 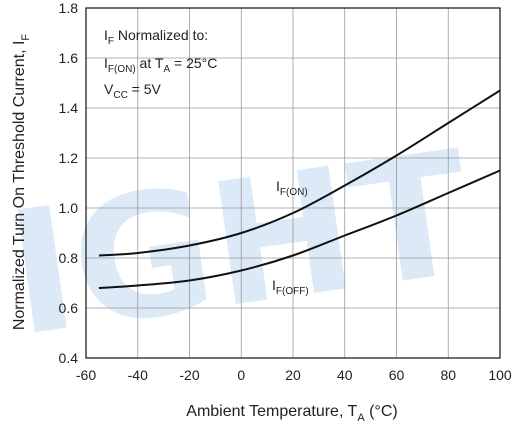 What do you see at coordinates (69, 308) in the screenshot?
I see `y-tick-label: 0.6` at bounding box center [69, 308].